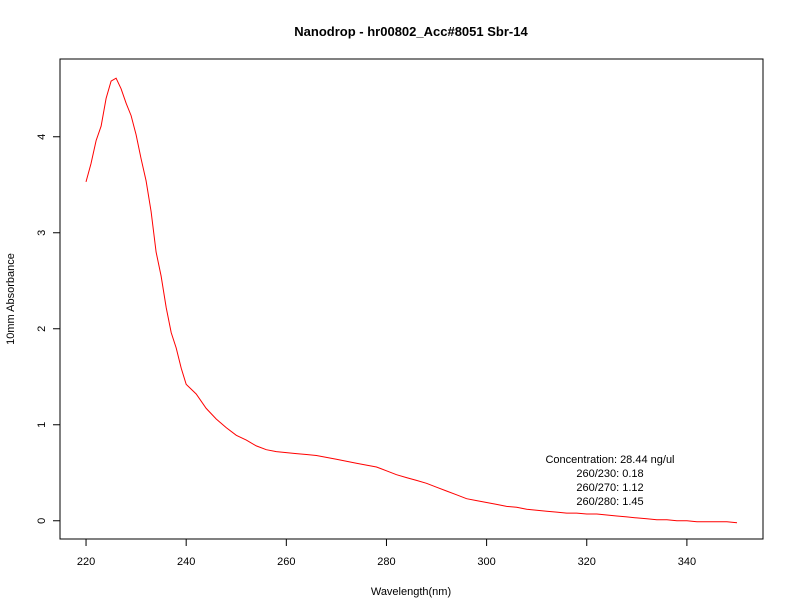  Describe the element at coordinates (42, 233) in the screenshot. I see `y-tick-label: 3` at that location.